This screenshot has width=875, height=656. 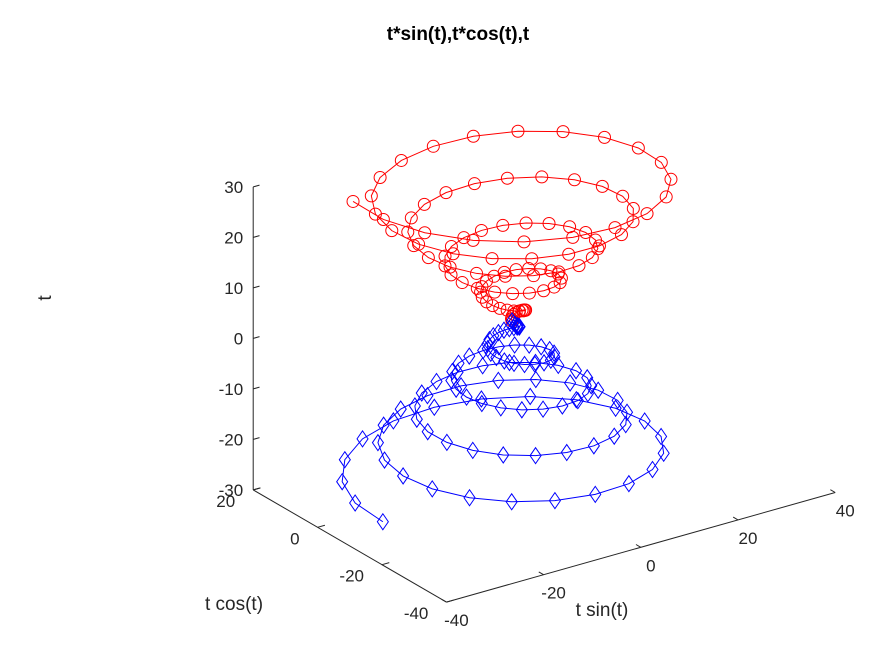 I want to click on y-tick, so click(x=450, y=601).